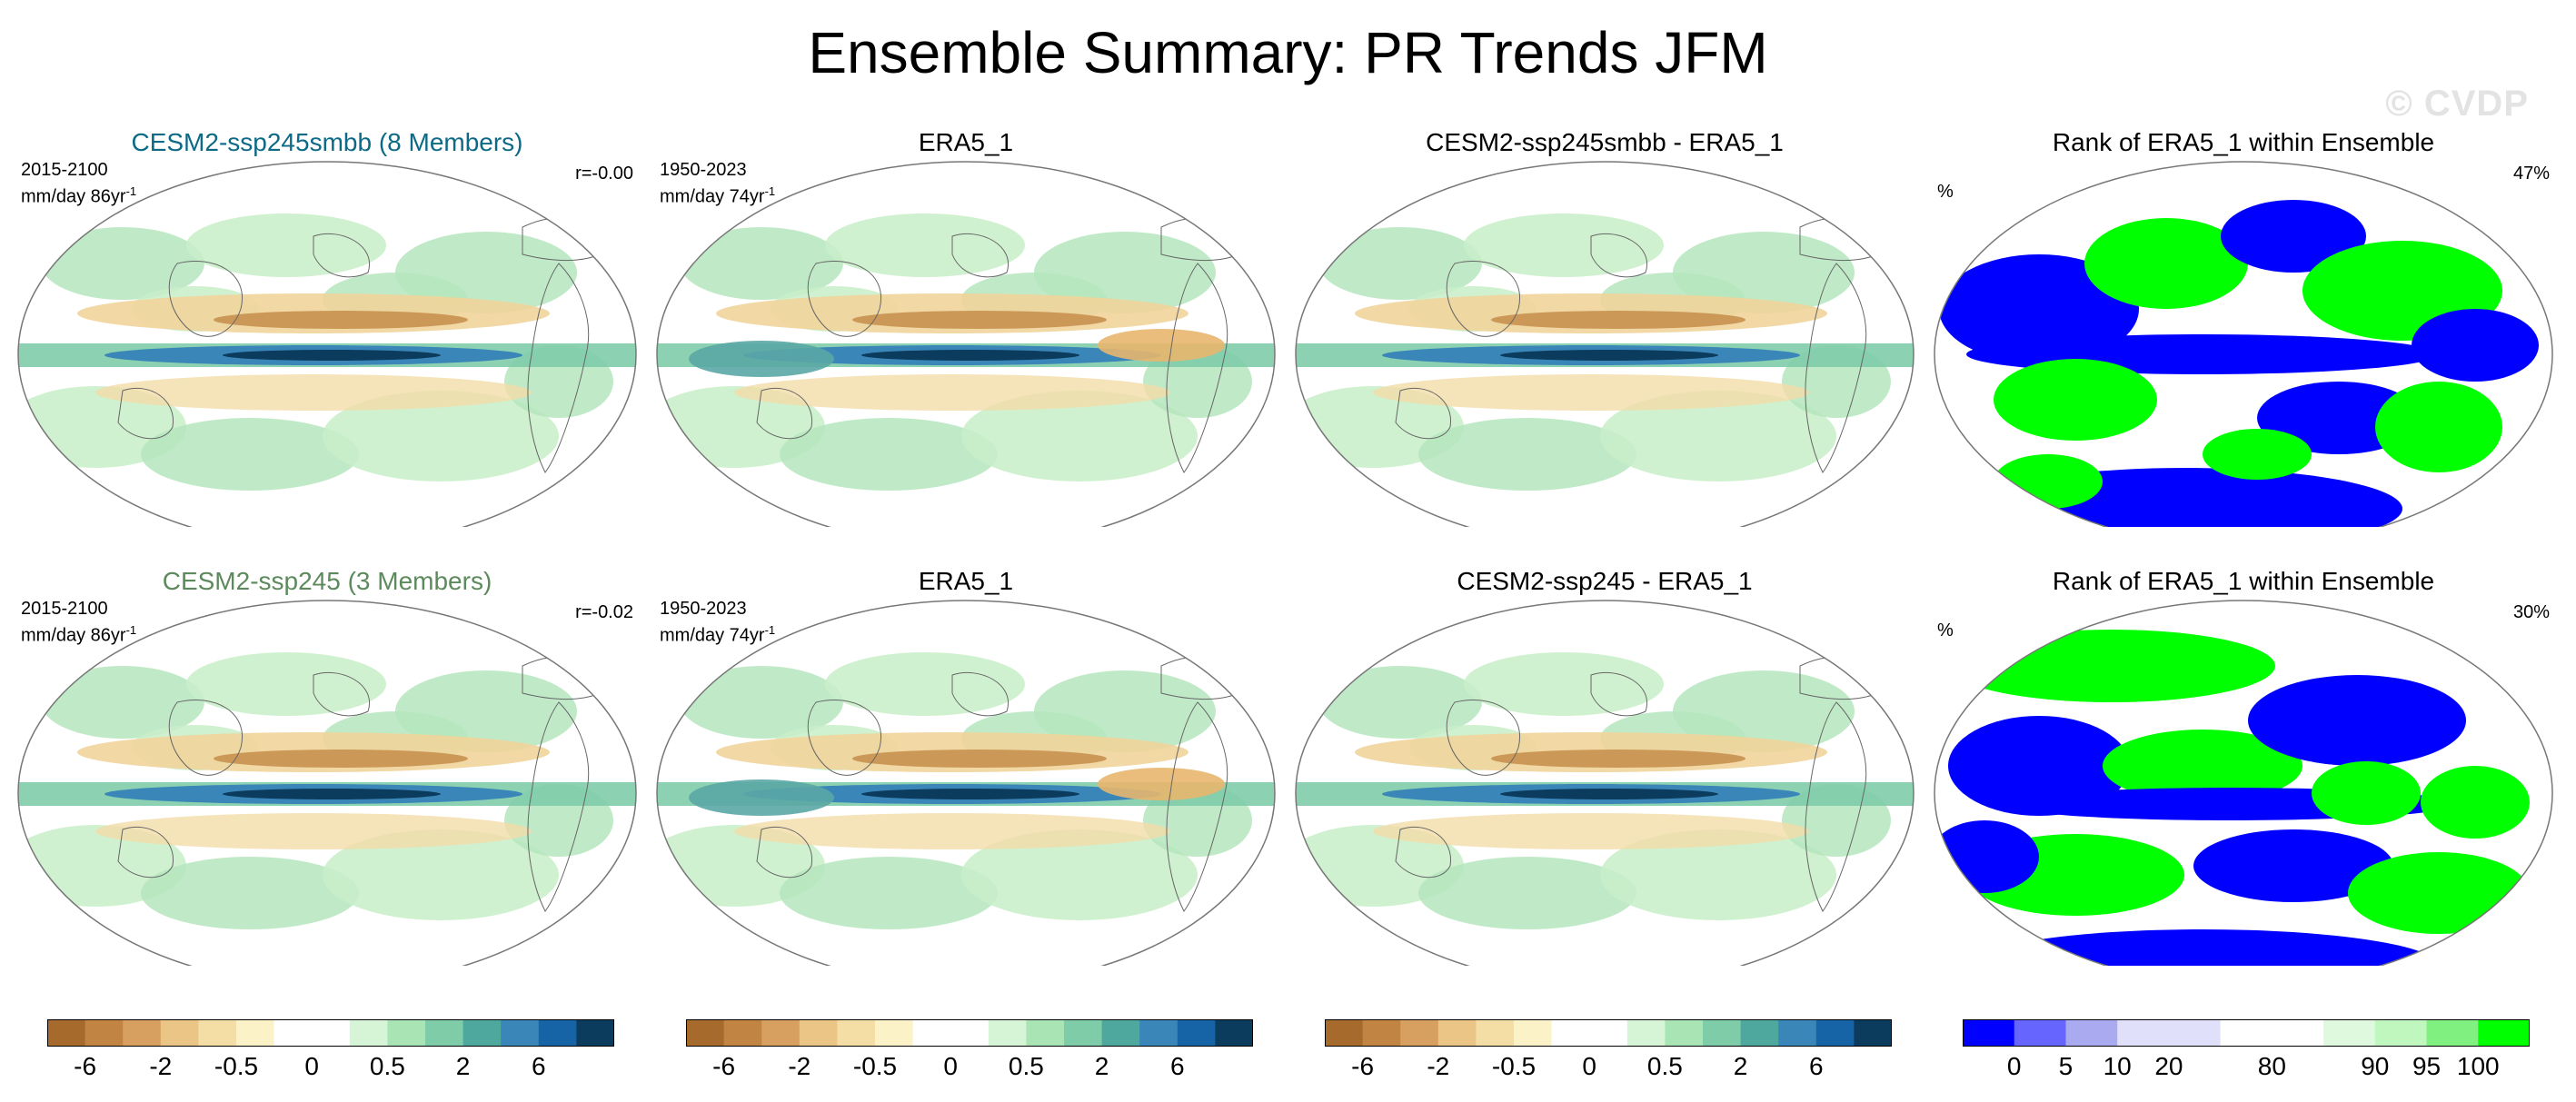  I want to click on panel-title: CESM2-ssp245smbb (8 Members), so click(327, 142).